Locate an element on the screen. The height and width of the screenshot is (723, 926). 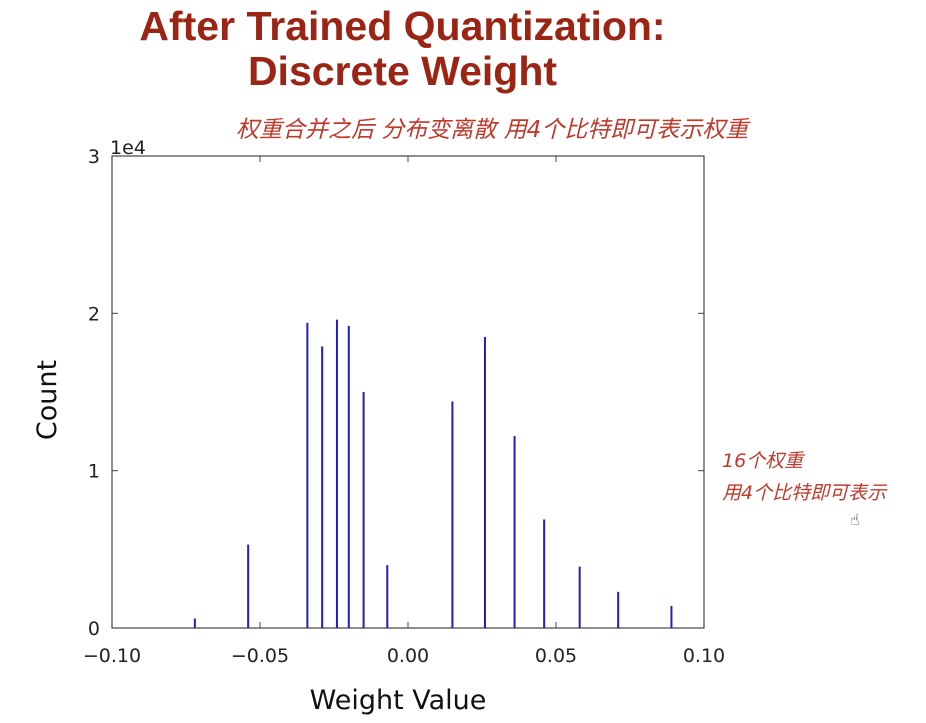
annotation-side-line2: 用4个比特即可表示 is located at coordinates (804, 493).